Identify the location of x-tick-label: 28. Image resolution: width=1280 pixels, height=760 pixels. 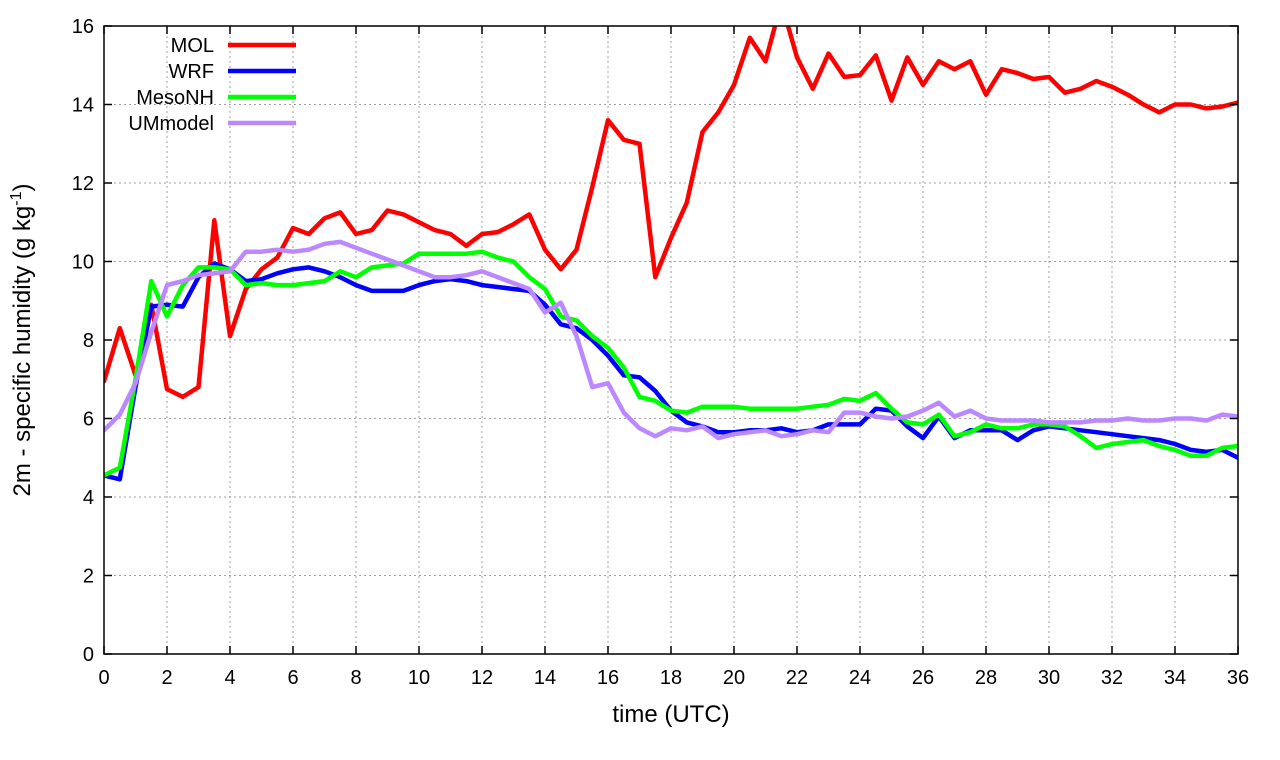
(986, 678).